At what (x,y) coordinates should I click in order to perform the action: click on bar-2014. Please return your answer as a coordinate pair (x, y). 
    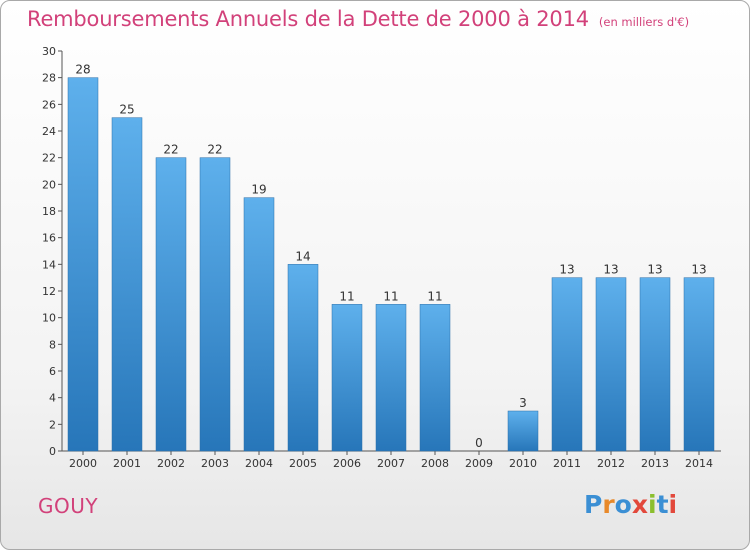
    Looking at the image, I should click on (699, 364).